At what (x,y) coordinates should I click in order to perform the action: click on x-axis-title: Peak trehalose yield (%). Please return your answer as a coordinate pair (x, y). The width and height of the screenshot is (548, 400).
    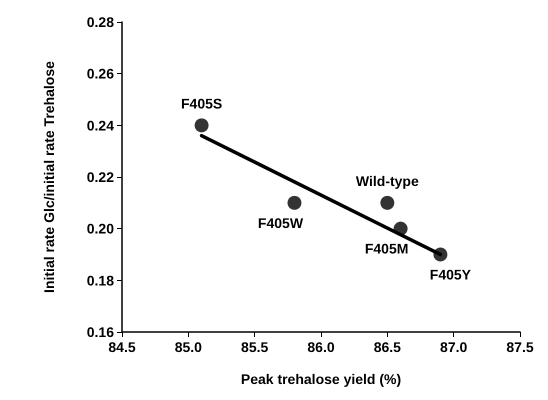
    Looking at the image, I should click on (321, 379).